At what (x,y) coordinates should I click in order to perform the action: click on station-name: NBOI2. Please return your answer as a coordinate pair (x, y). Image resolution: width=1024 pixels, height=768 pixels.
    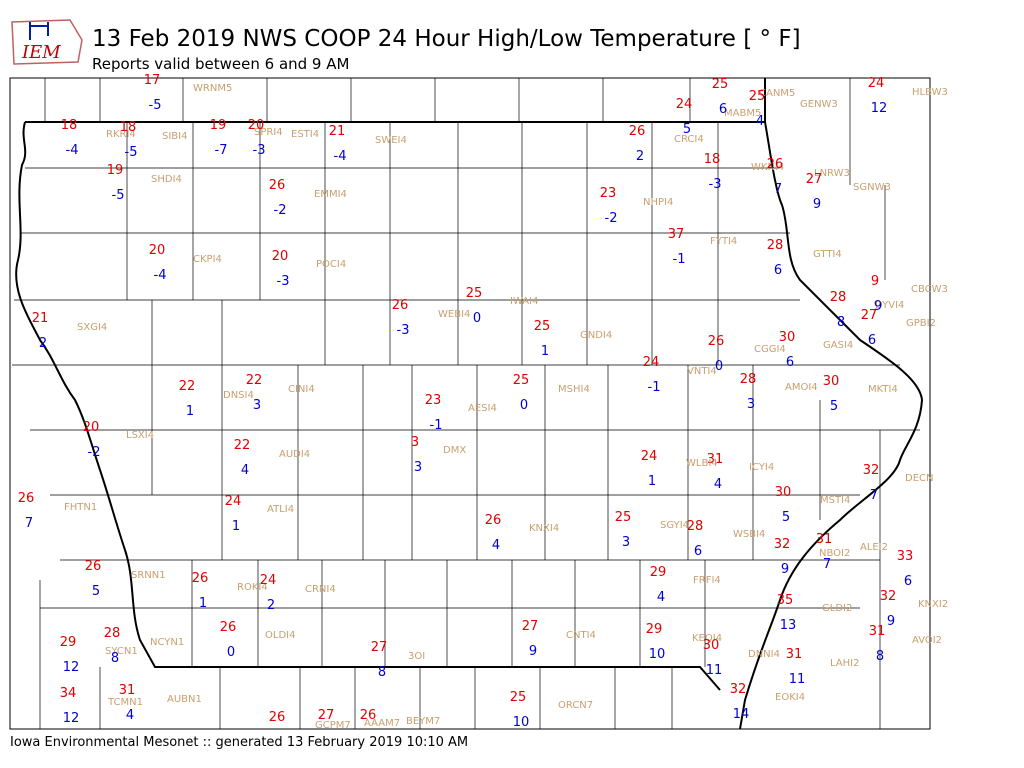
    Looking at the image, I should click on (834, 553).